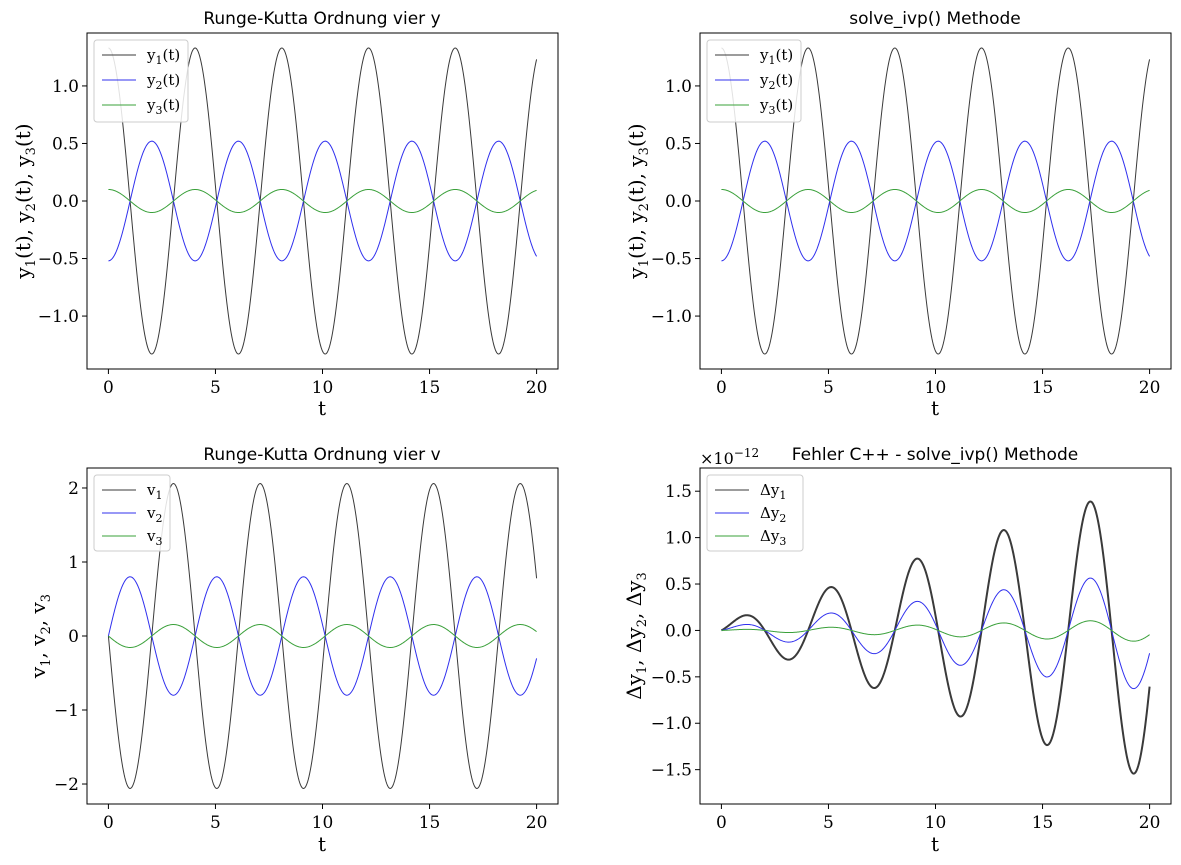 The width and height of the screenshot is (1181, 865). Describe the element at coordinates (73, 489) in the screenshot. I see `y-tick-label: 2` at that location.